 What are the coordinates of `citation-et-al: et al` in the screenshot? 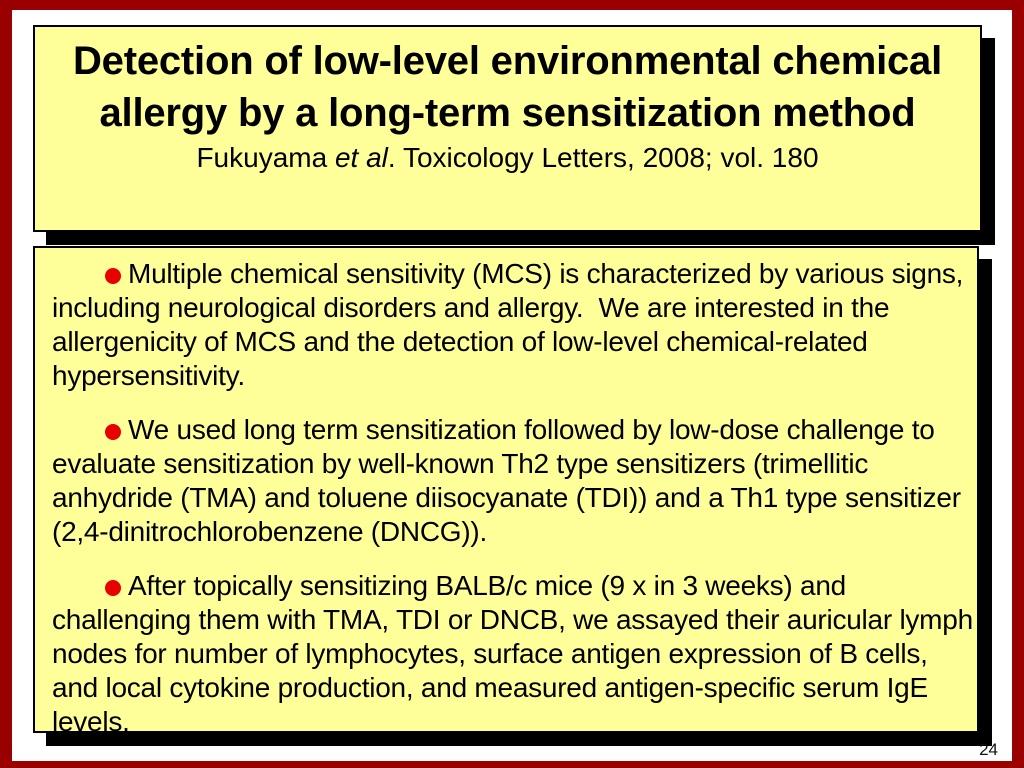 It's located at (361, 157).